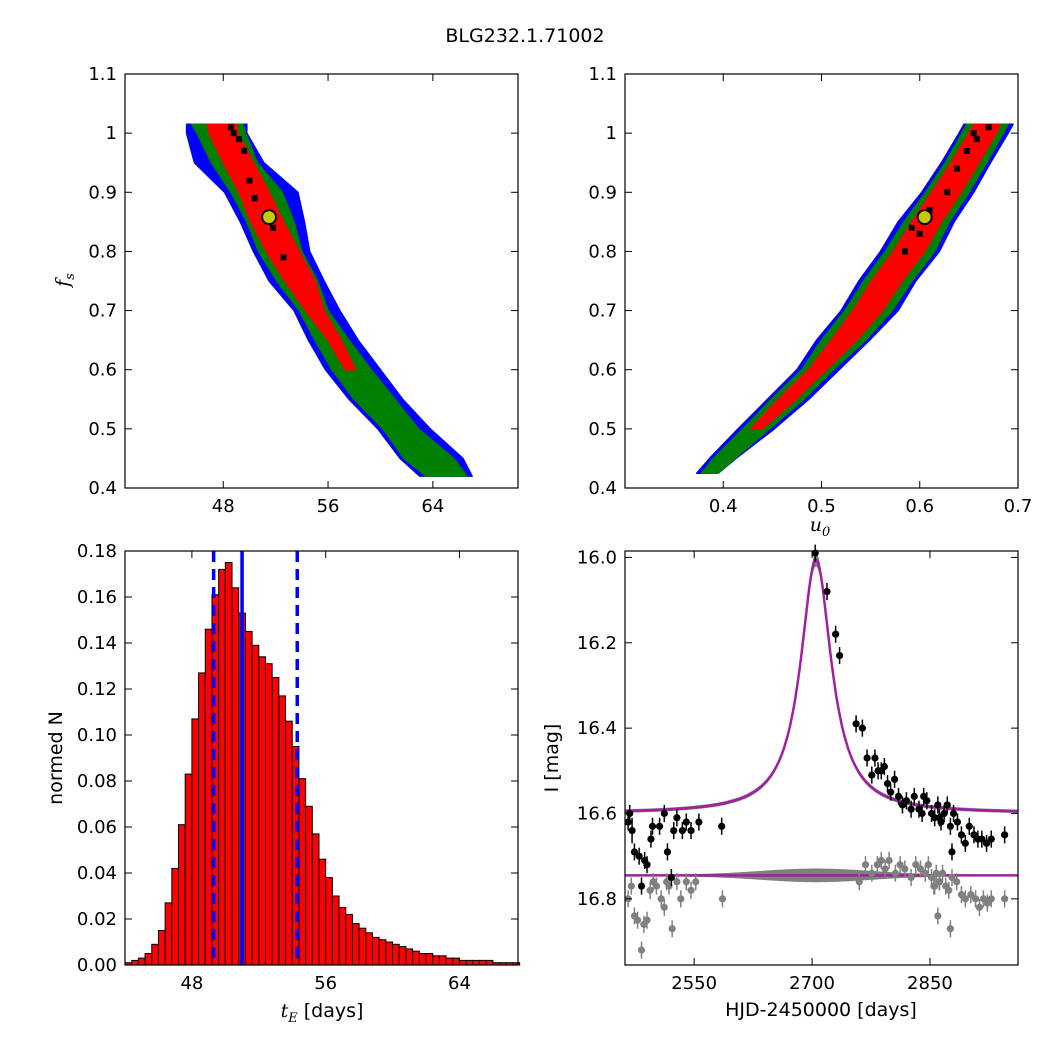 Image resolution: width=1050 pixels, height=1050 pixels. What do you see at coordinates (919, 506) in the screenshot?
I see `u0-fs-xtick-label: 0.6` at bounding box center [919, 506].